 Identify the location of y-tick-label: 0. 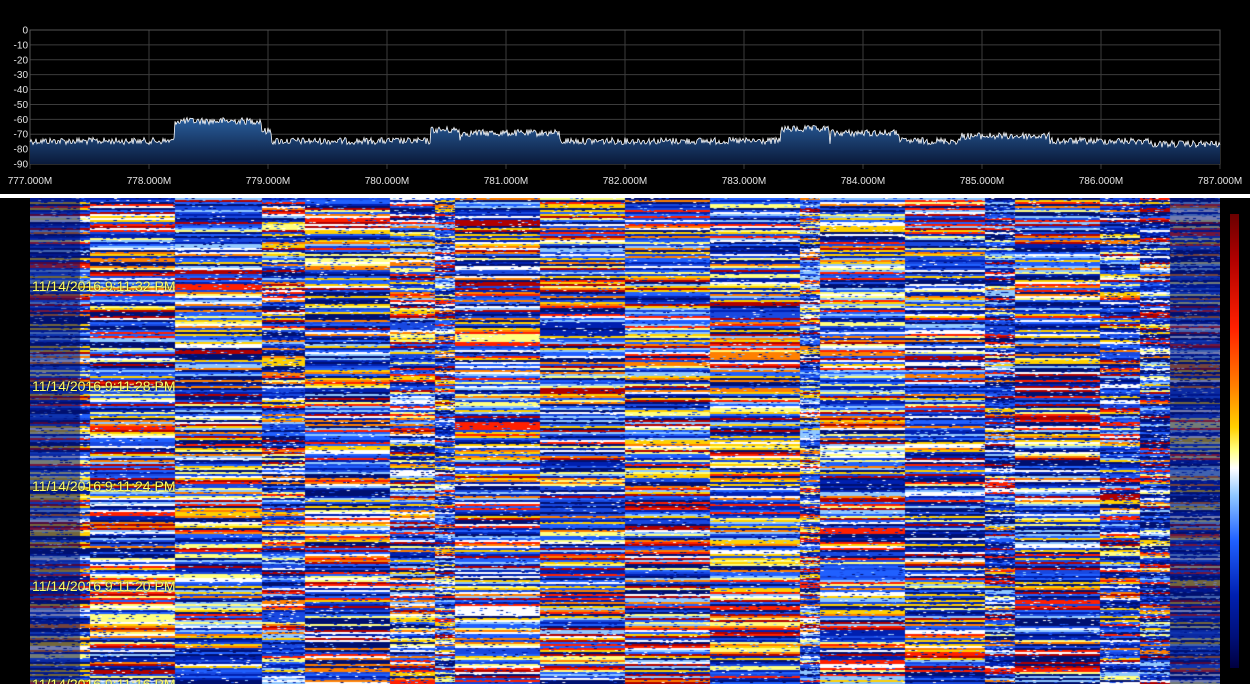
(25, 31).